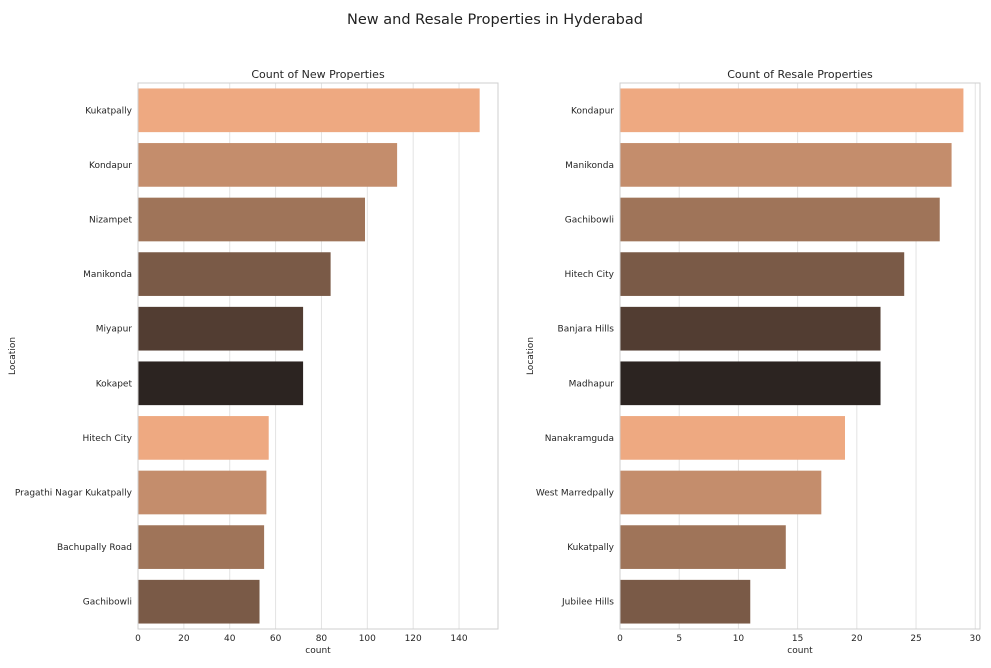  What do you see at coordinates (367, 639) in the screenshot?
I see `x-tick-label: 100` at bounding box center [367, 639].